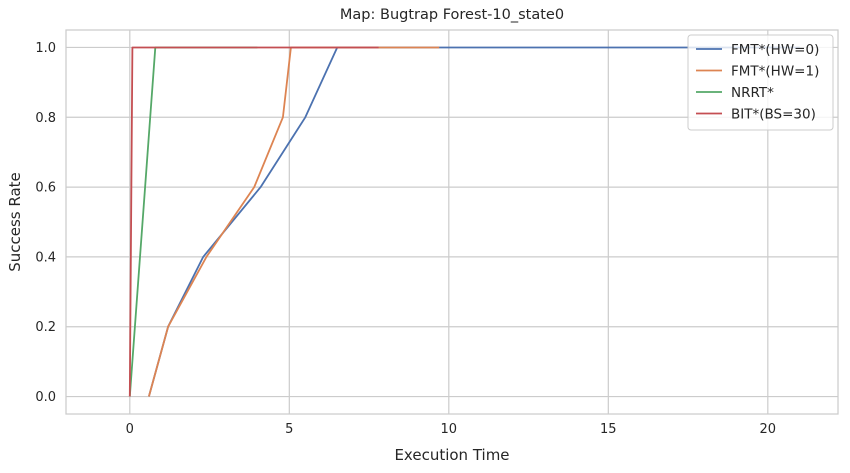  What do you see at coordinates (775, 50) in the screenshot?
I see `legend-label-1: FMT*(HW=0)` at bounding box center [775, 50].